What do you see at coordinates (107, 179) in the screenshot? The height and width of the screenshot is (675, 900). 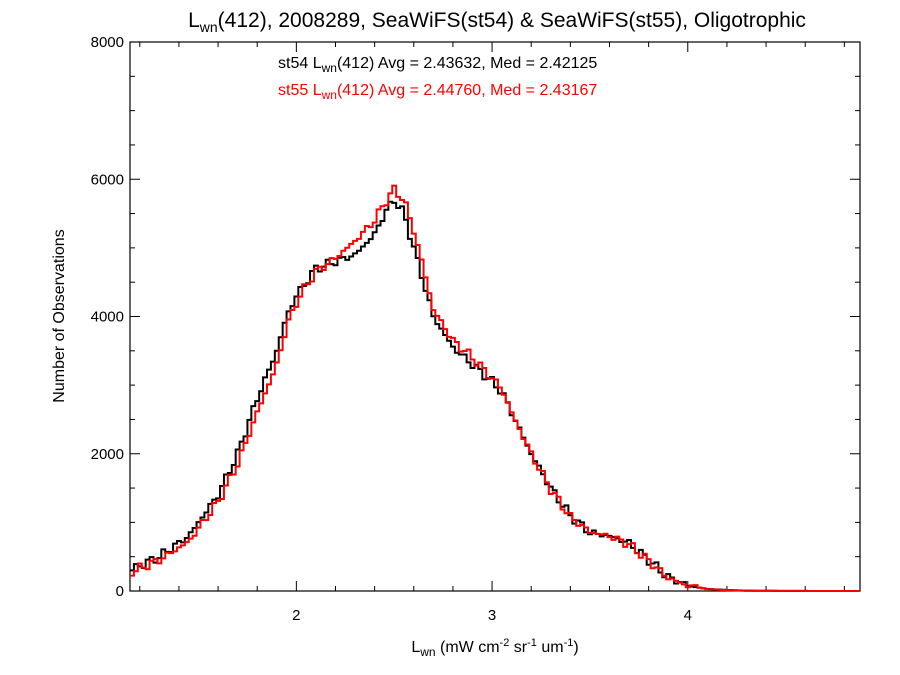 I see `y-tick-label: 6000` at bounding box center [107, 179].